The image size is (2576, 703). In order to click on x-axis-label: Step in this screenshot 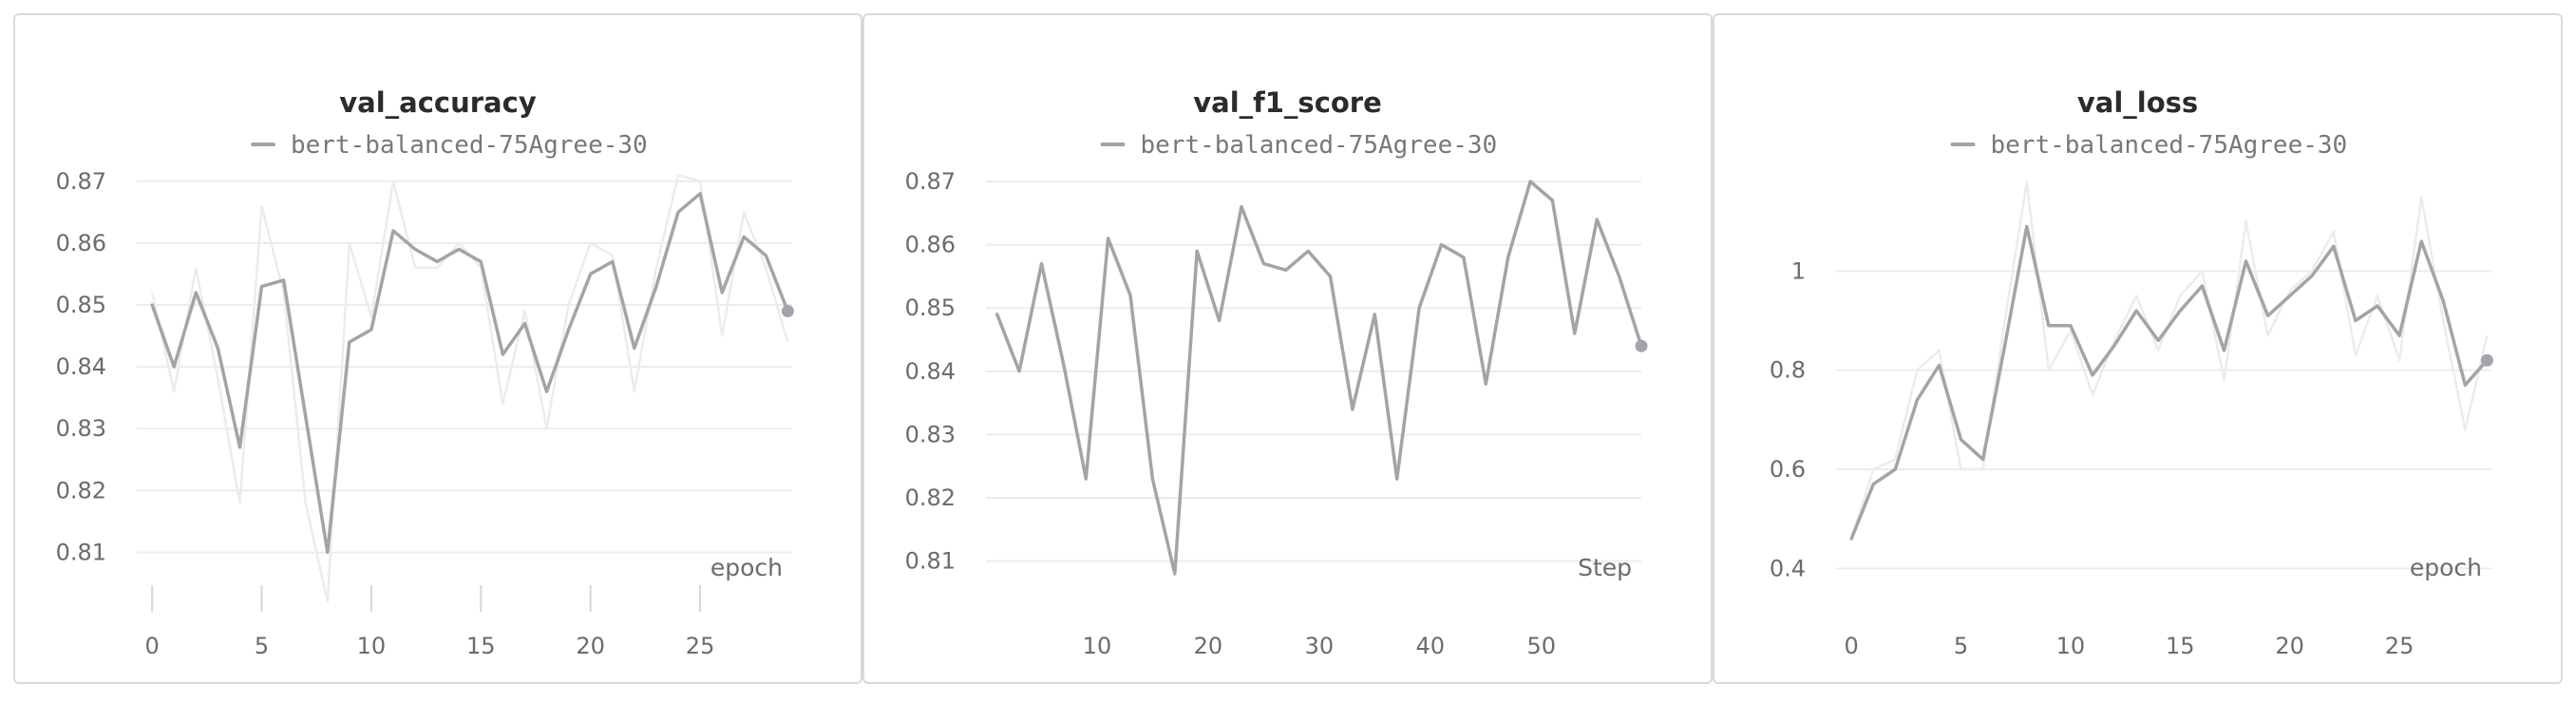, I will do `click(1605, 567)`.